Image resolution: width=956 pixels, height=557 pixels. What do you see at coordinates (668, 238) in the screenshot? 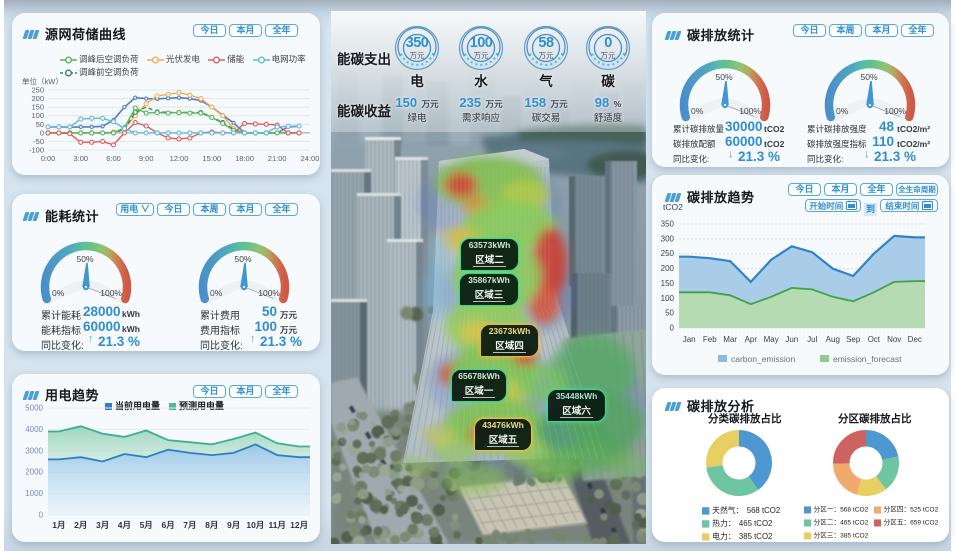
I see `svg-text: 300` at bounding box center [668, 238].